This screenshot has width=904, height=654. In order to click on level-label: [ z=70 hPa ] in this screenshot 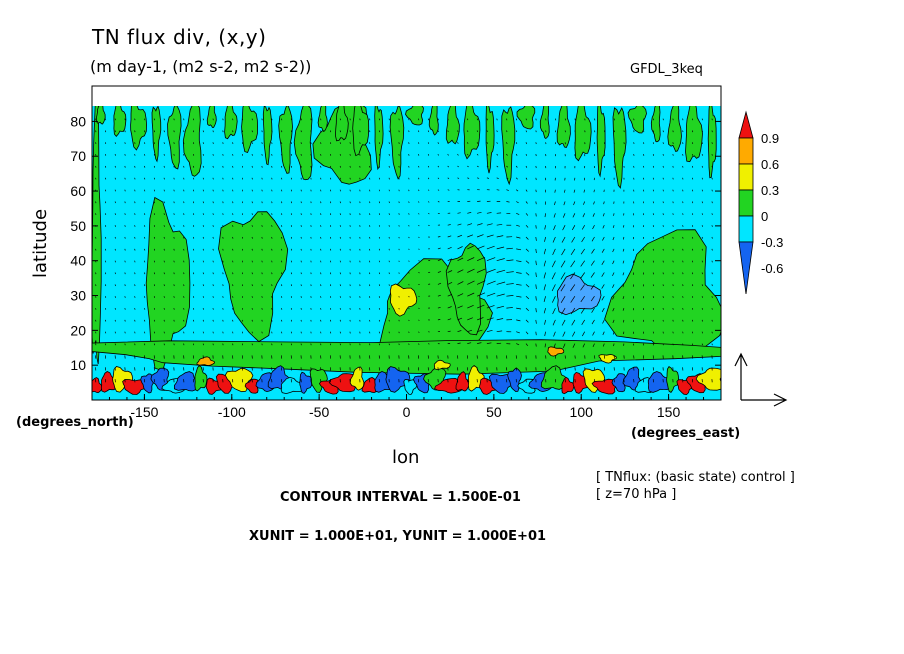, I will do `click(636, 494)`.